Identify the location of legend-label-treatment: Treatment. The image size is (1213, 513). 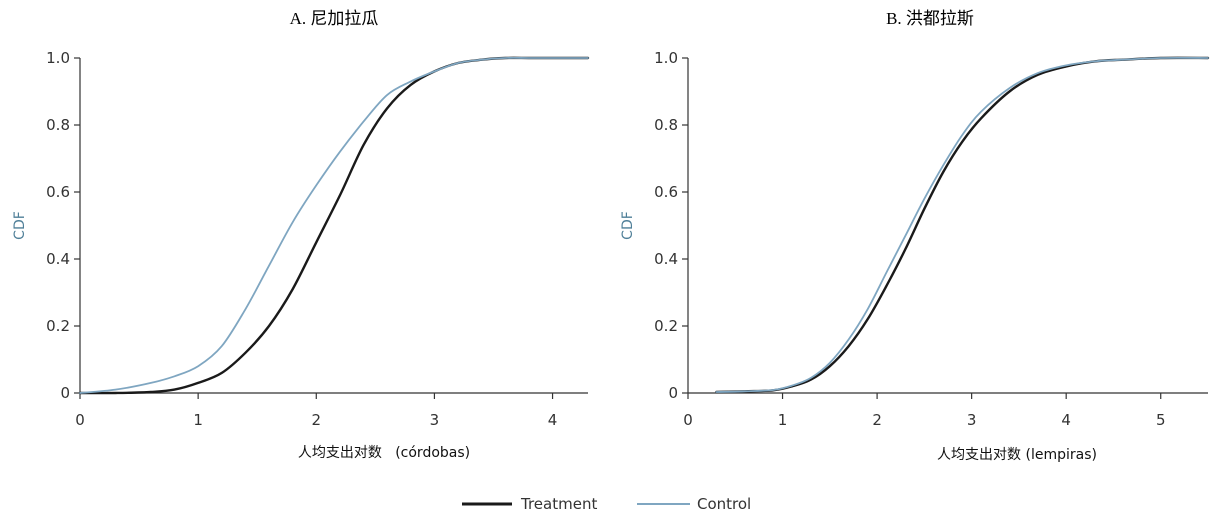
(558, 504).